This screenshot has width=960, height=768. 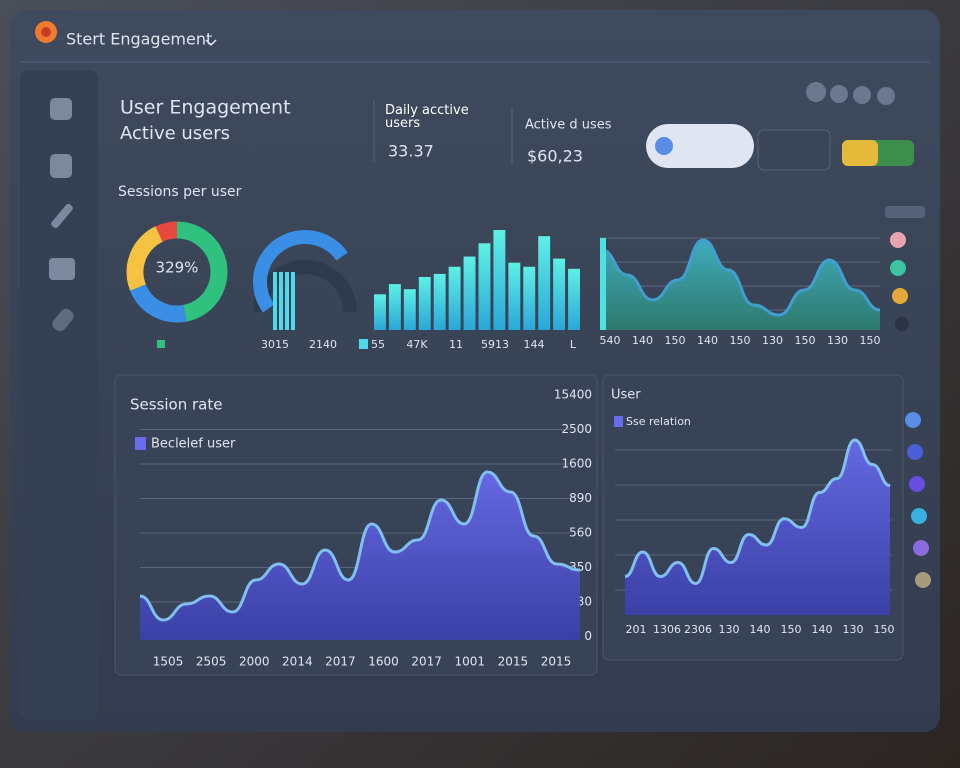 I want to click on x-tick-label: 2505, so click(x=211, y=662).